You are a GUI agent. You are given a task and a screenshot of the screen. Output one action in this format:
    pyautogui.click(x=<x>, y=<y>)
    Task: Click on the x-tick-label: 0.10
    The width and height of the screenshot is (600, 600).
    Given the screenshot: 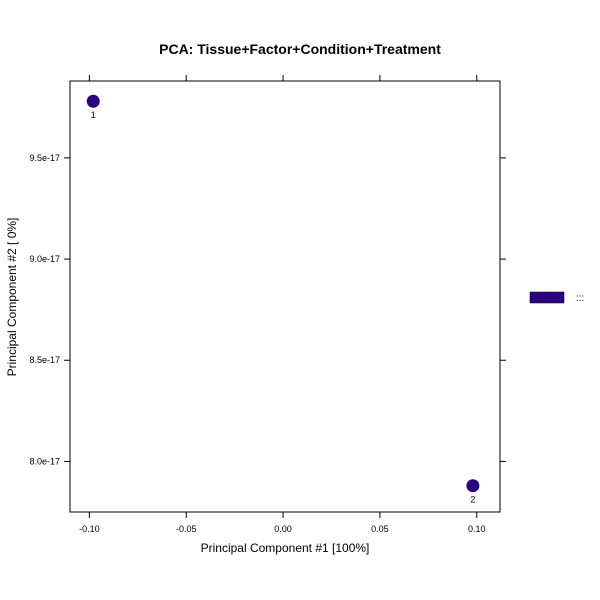 What is the action you would take?
    pyautogui.click(x=477, y=529)
    